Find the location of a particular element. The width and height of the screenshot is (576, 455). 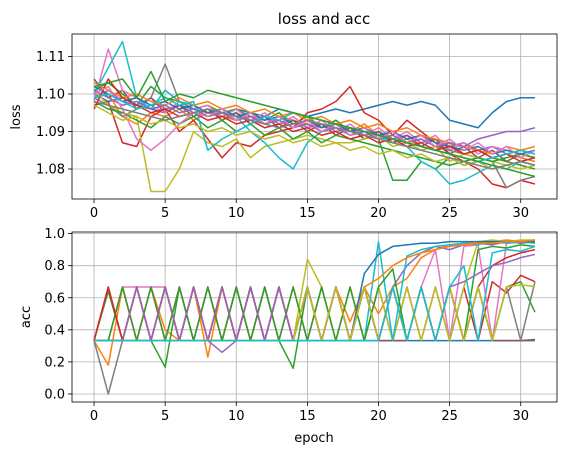

loss-y-tick-label: 1.10 is located at coordinates (50, 95).